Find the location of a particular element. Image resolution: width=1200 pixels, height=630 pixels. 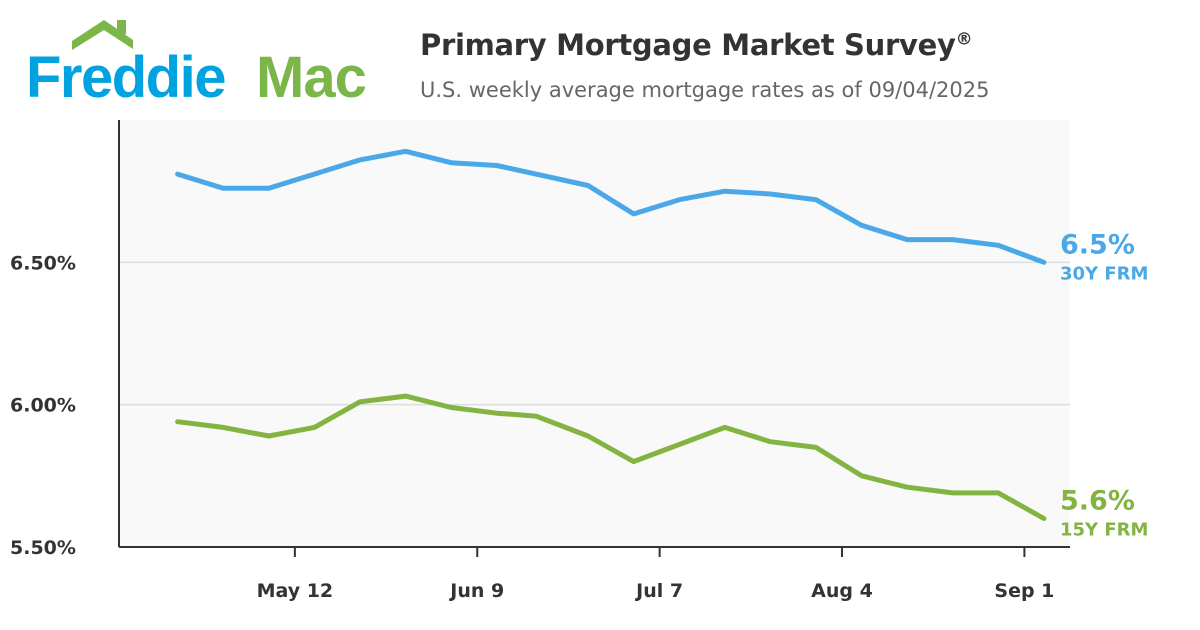

freddie-mac-logo: Freddie Mac is located at coordinates (196, 65).